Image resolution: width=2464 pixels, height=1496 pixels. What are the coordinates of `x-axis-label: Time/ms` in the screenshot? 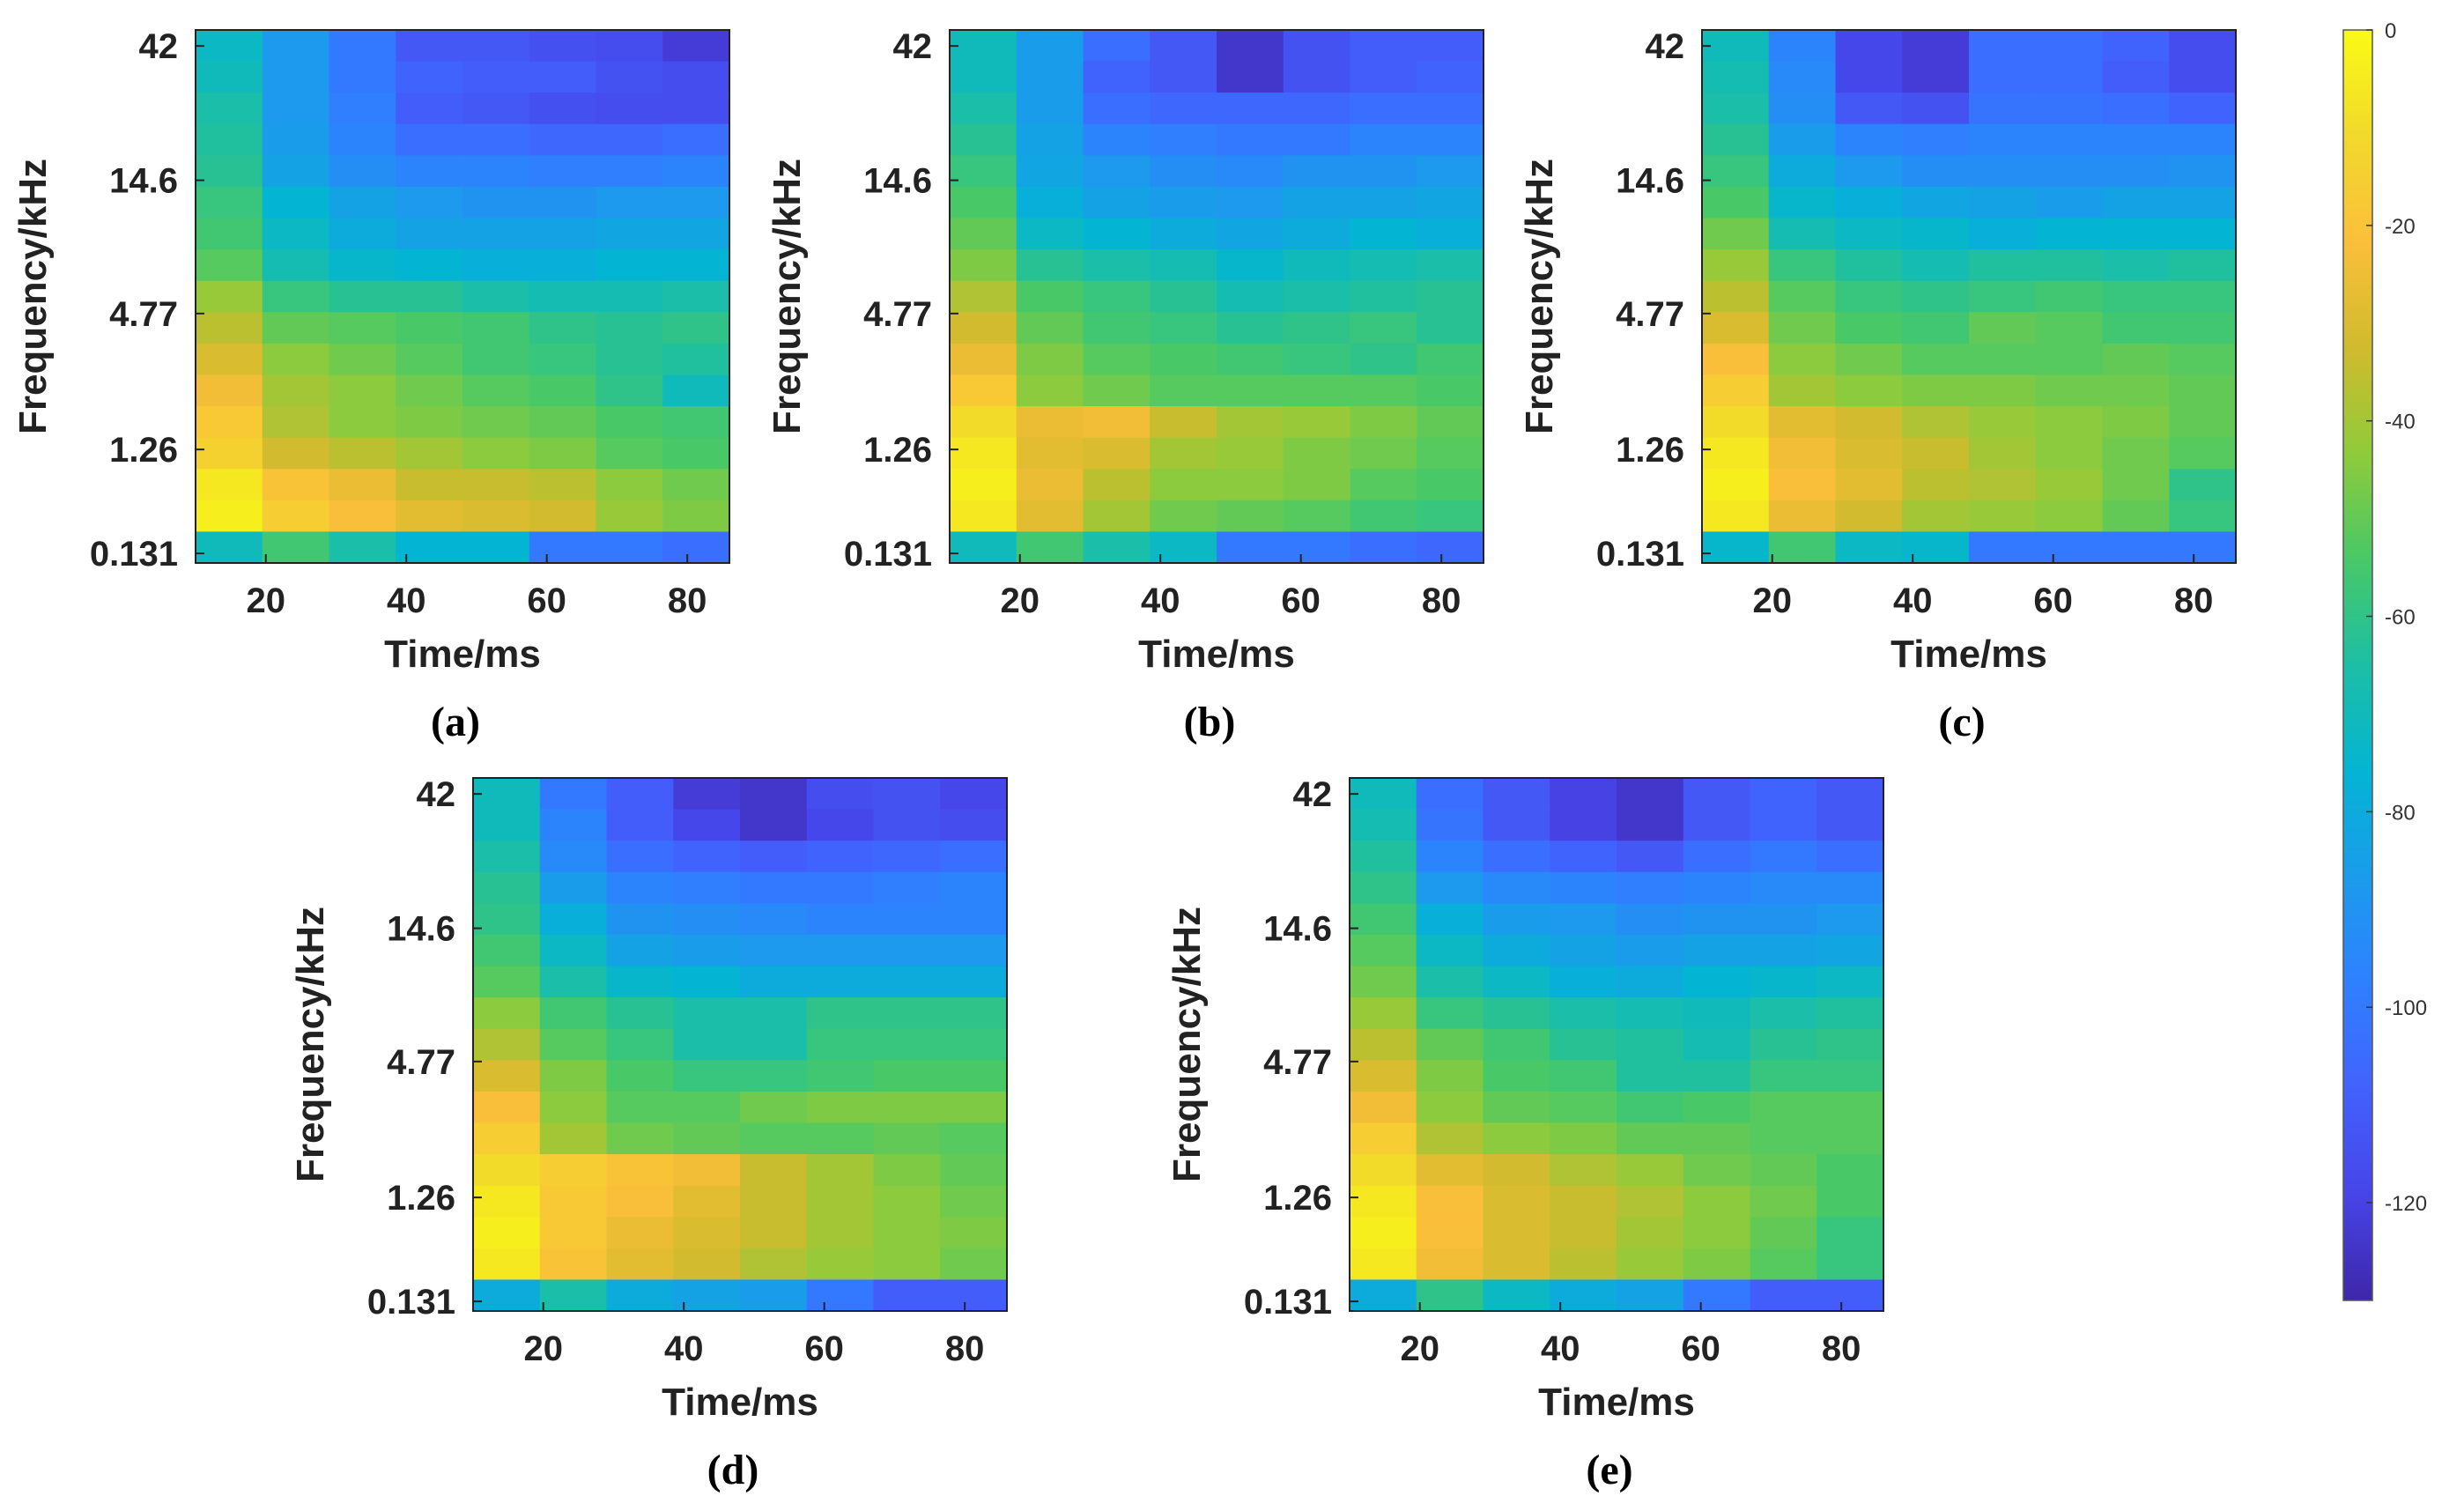 It's located at (1969, 654).